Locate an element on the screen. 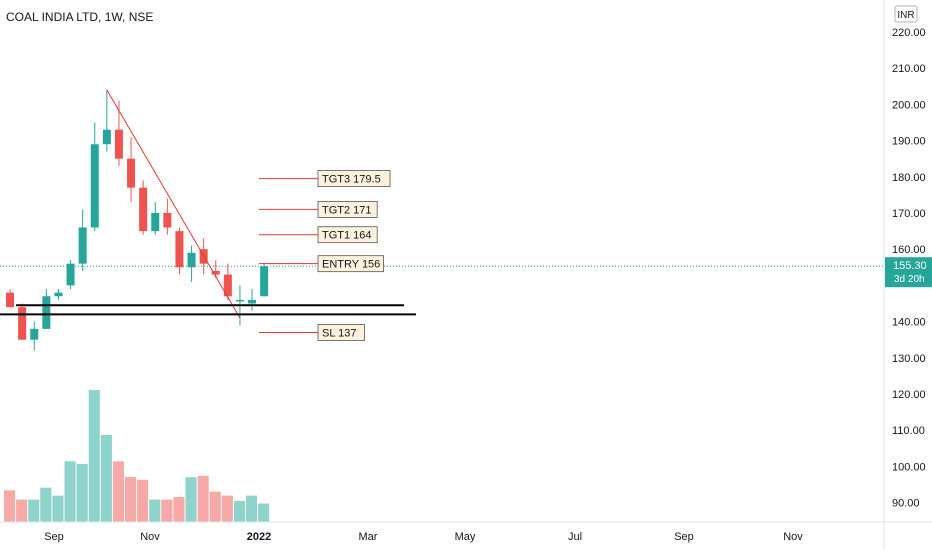 This screenshot has width=932, height=555. y-tick-label: 120.00 is located at coordinates (909, 395).